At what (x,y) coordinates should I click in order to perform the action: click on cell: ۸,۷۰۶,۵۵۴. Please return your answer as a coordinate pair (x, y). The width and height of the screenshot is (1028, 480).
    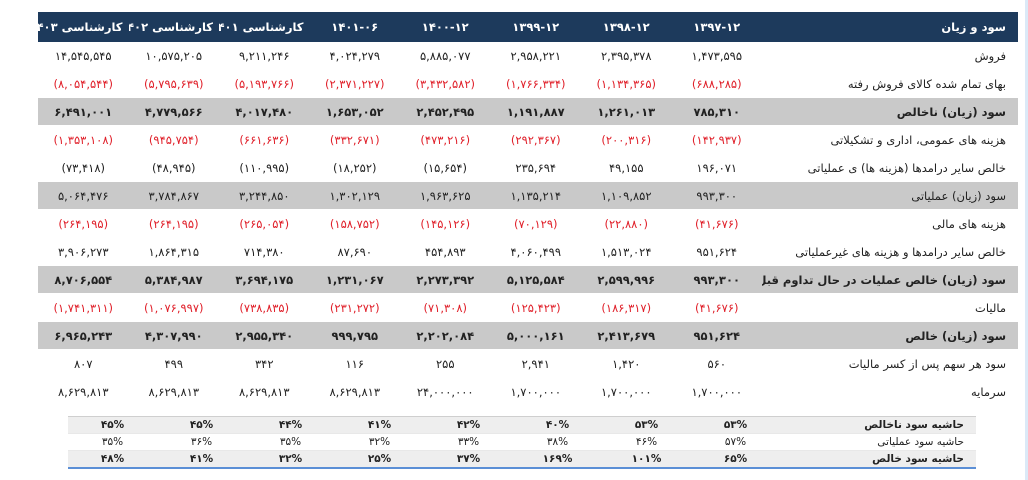
    Looking at the image, I should click on (83, 279).